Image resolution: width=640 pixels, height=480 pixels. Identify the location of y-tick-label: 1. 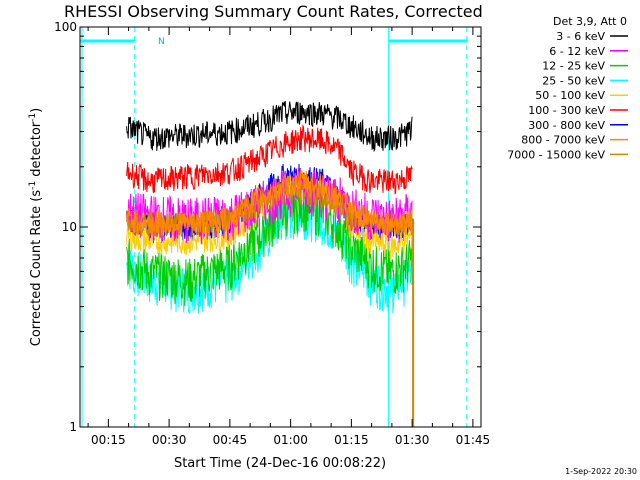
(73, 427).